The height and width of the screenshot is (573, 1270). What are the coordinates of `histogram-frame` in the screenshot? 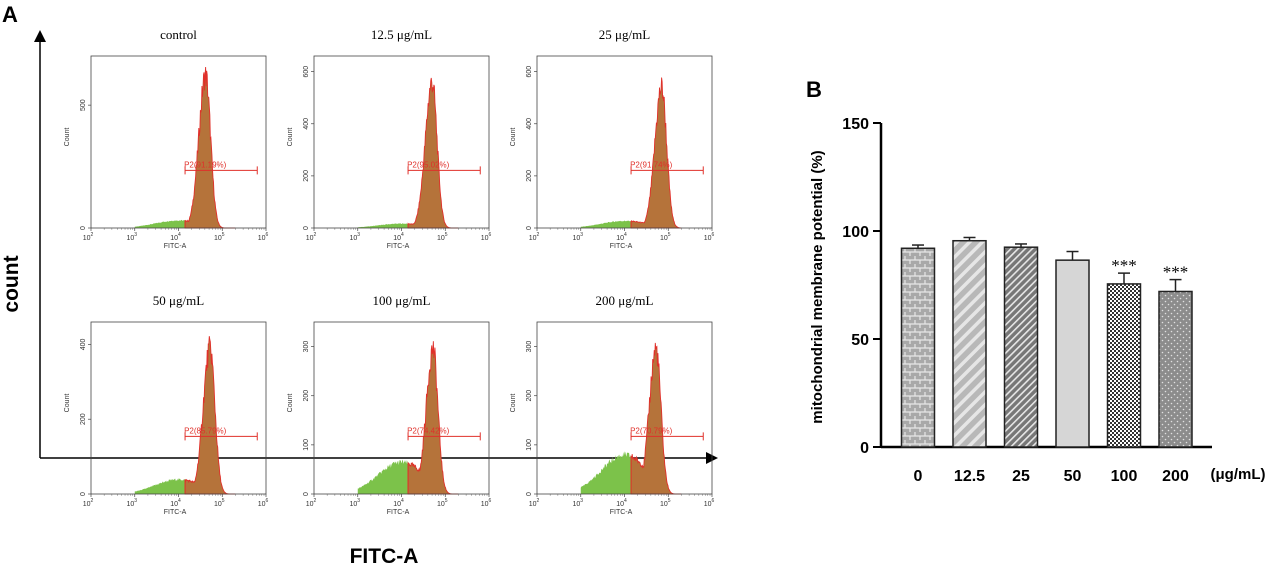 It's located at (624, 142).